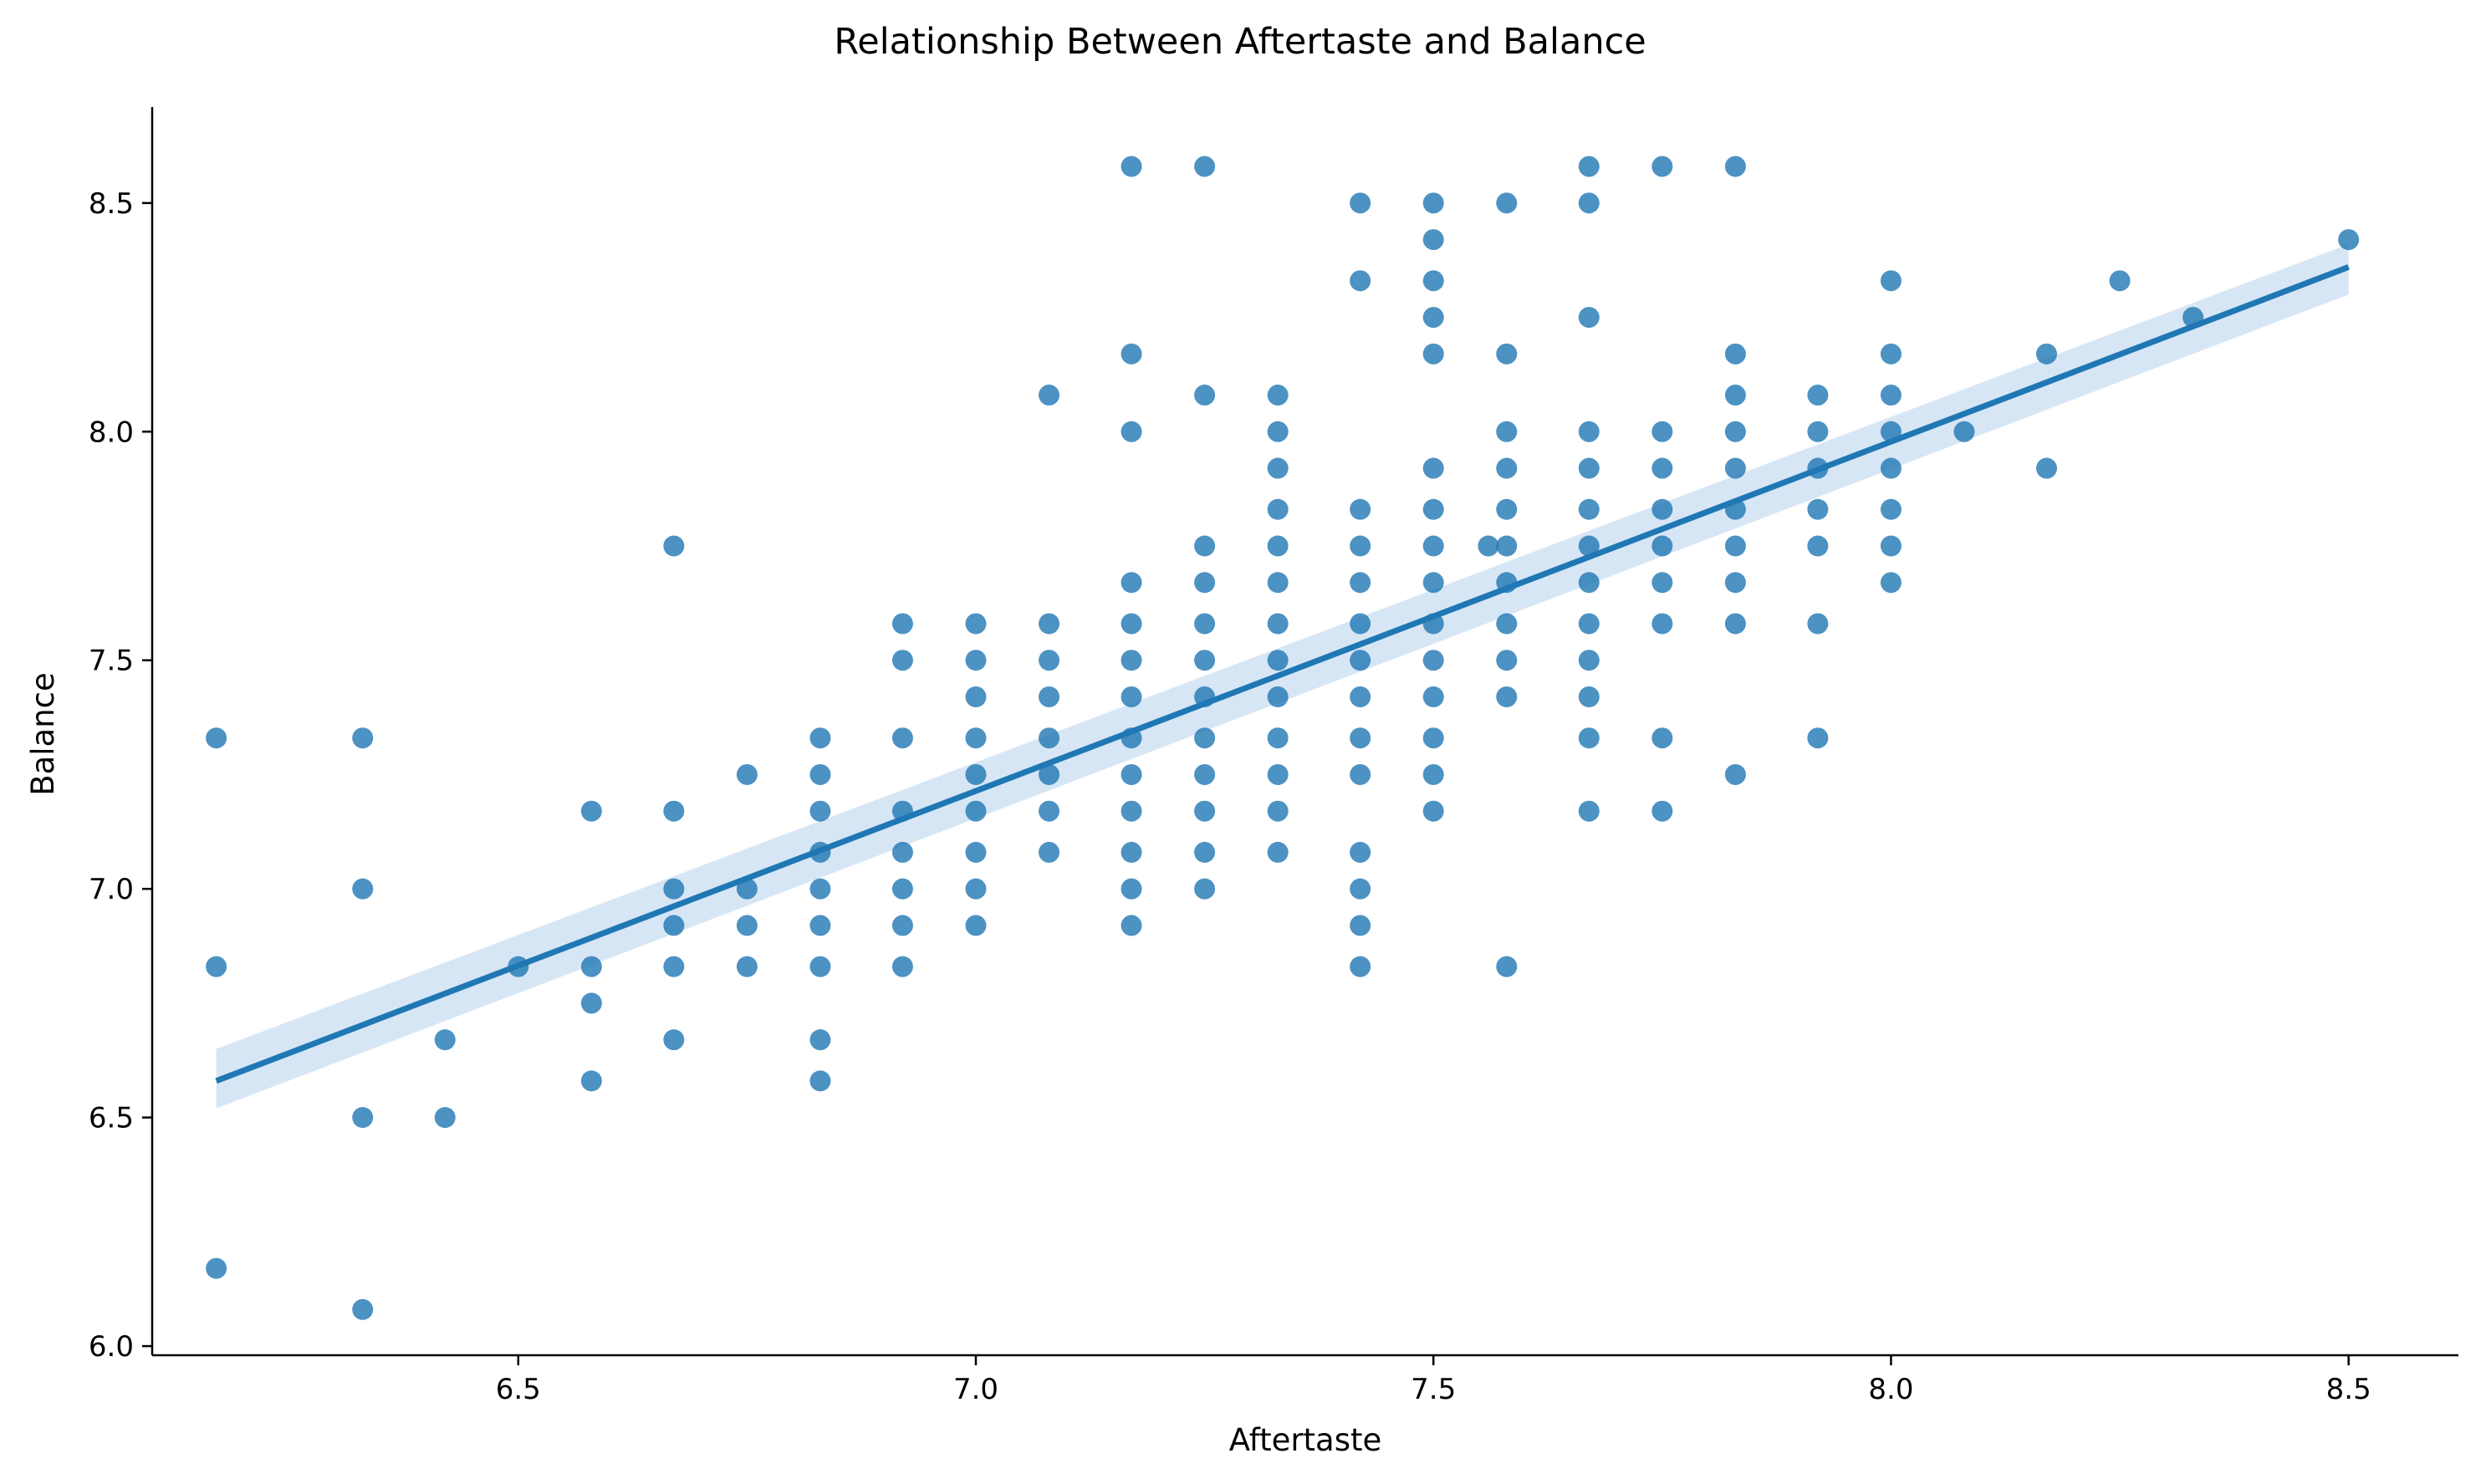 This screenshot has height=1484, width=2481. Describe the element at coordinates (518, 1389) in the screenshot. I see `x-tick-label: 6.5` at that location.